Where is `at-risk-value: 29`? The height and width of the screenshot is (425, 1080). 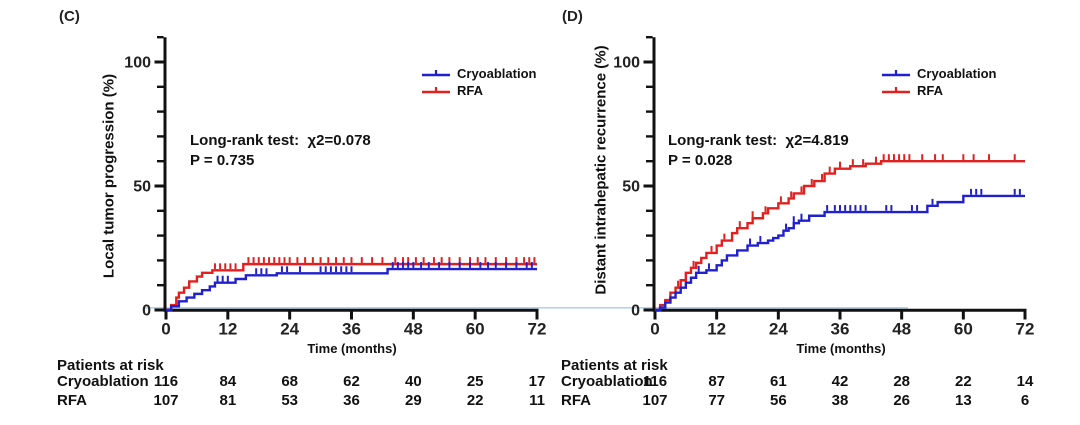
at-risk-value: 29 is located at coordinates (413, 400).